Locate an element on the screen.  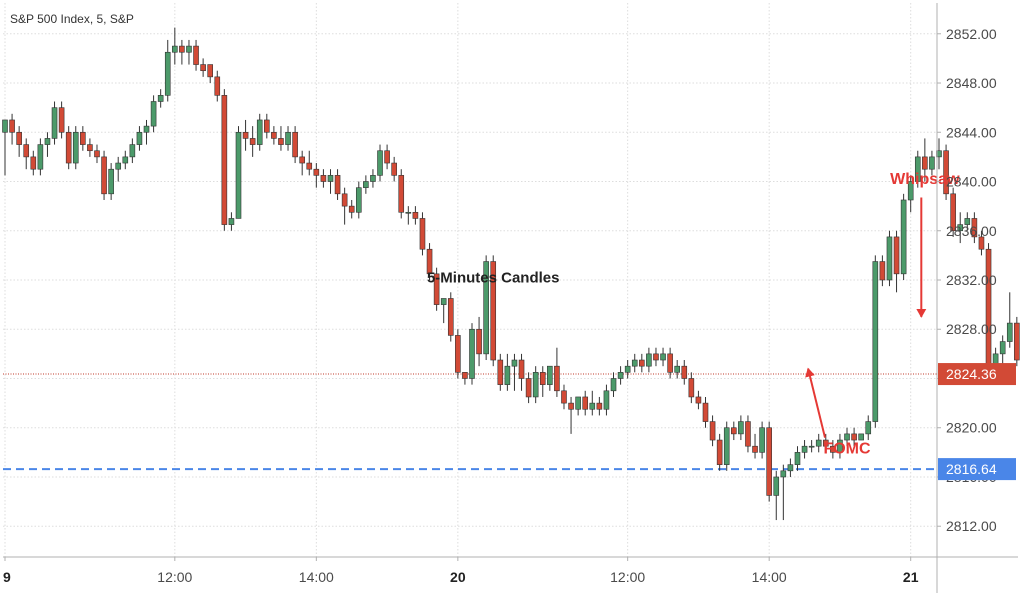
support-level-badge-label: 2816.64 is located at coordinates (971, 469).